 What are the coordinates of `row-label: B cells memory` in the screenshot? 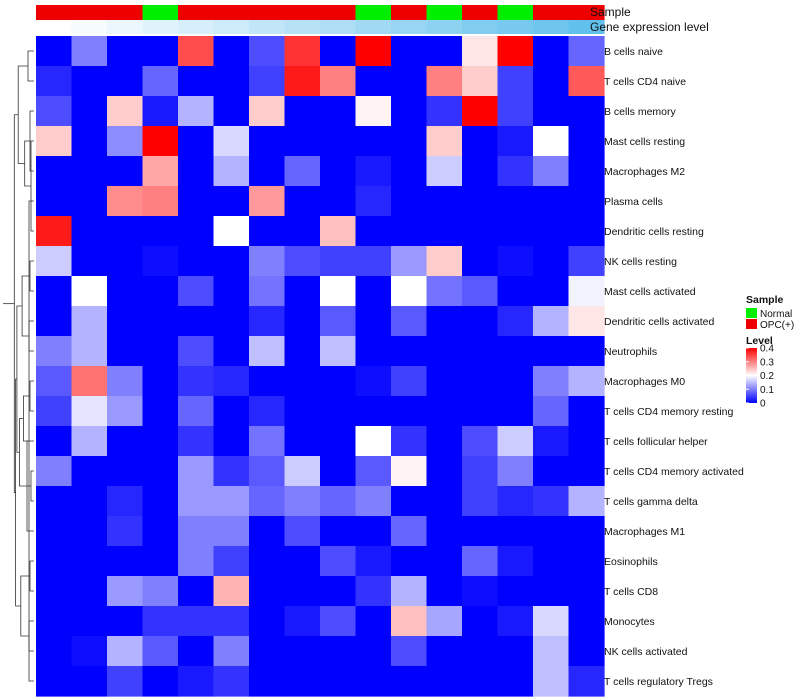 It's located at (640, 112).